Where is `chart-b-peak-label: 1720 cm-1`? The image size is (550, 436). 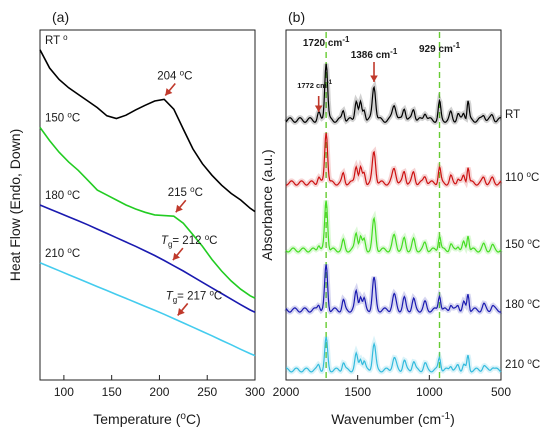 chart-b-peak-label: 1720 cm-1 is located at coordinates (326, 42).